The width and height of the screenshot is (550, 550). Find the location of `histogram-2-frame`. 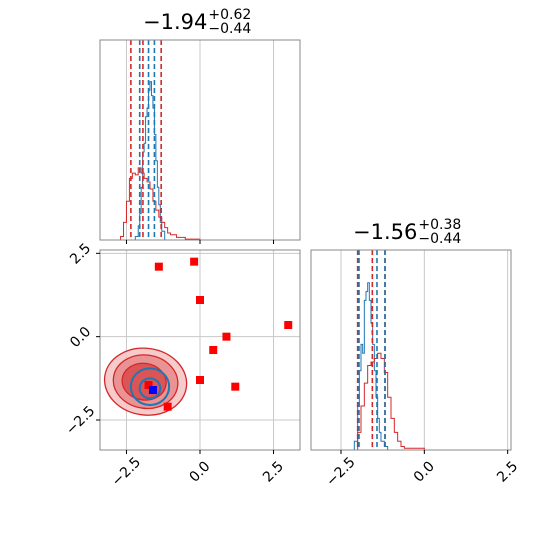

histogram-2-frame is located at coordinates (411, 350).